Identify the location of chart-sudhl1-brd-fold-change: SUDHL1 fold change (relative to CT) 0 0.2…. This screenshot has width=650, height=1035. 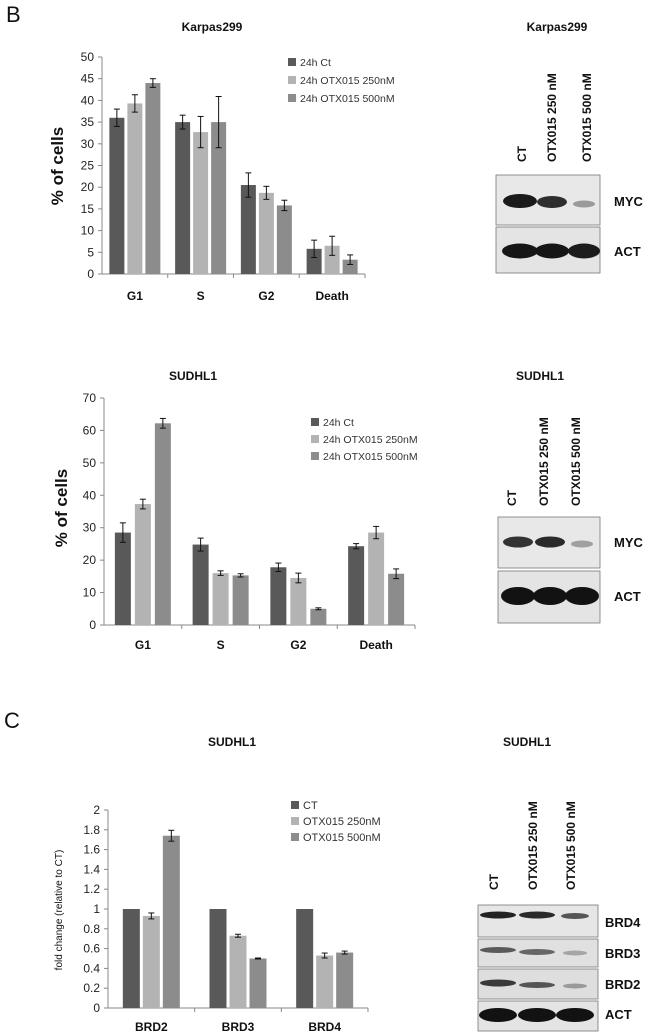
(217, 884).